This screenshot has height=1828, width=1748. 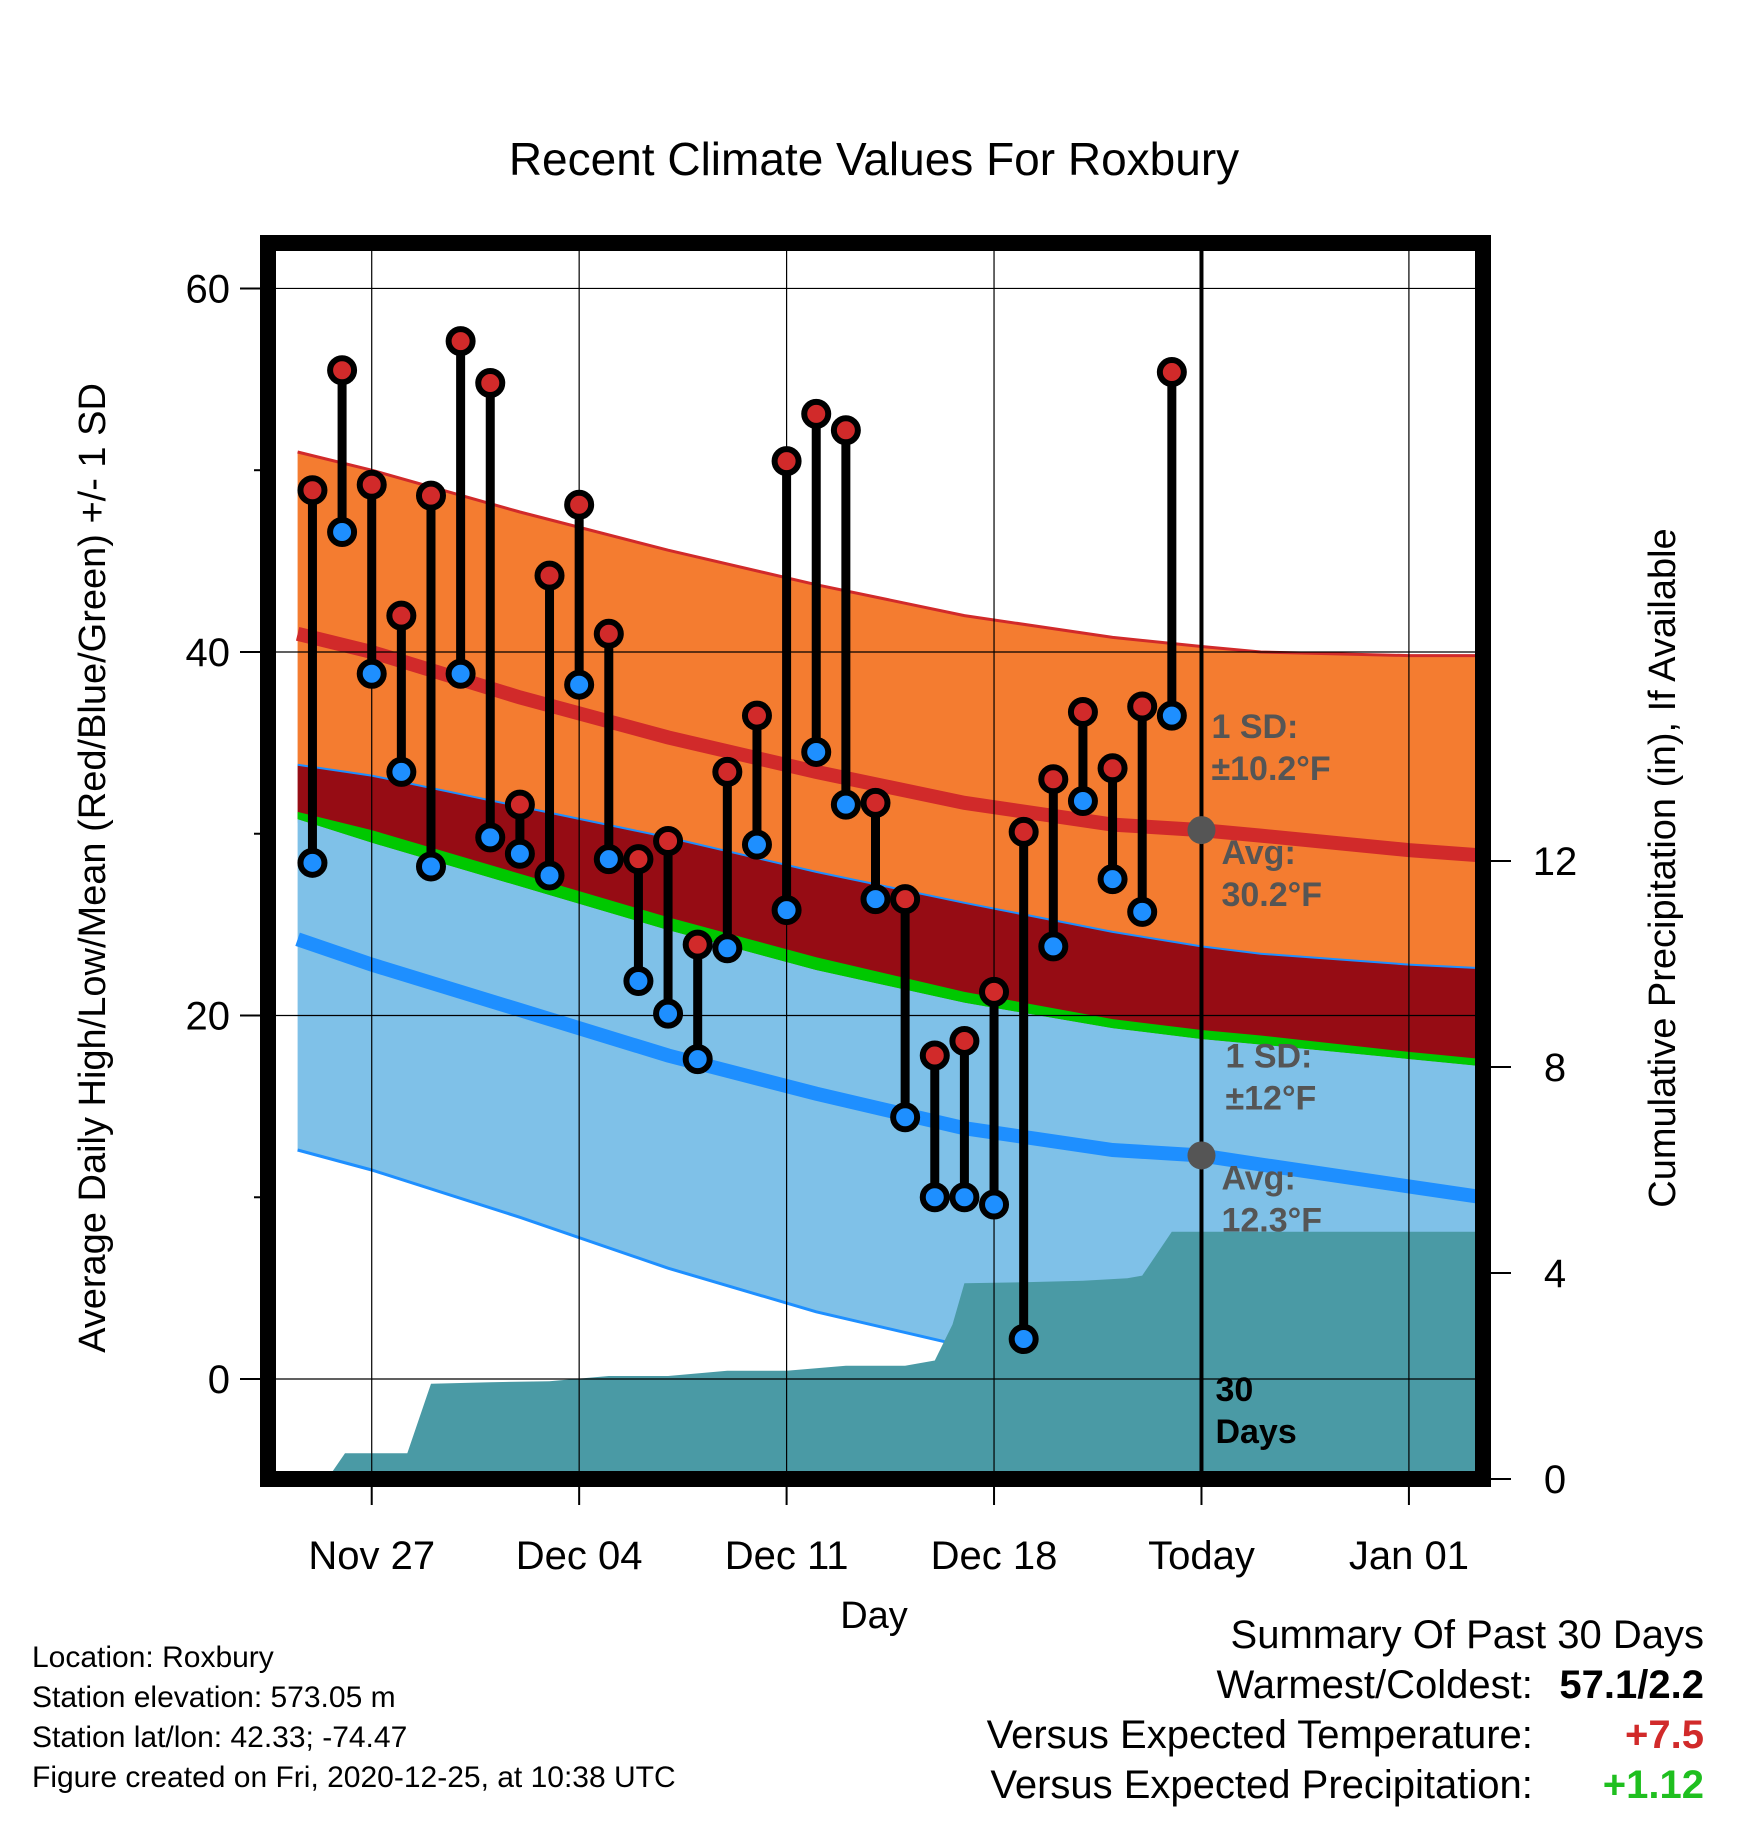 I want to click on chart-title: Recent Climate Values For Roxbury, so click(x=874, y=159).